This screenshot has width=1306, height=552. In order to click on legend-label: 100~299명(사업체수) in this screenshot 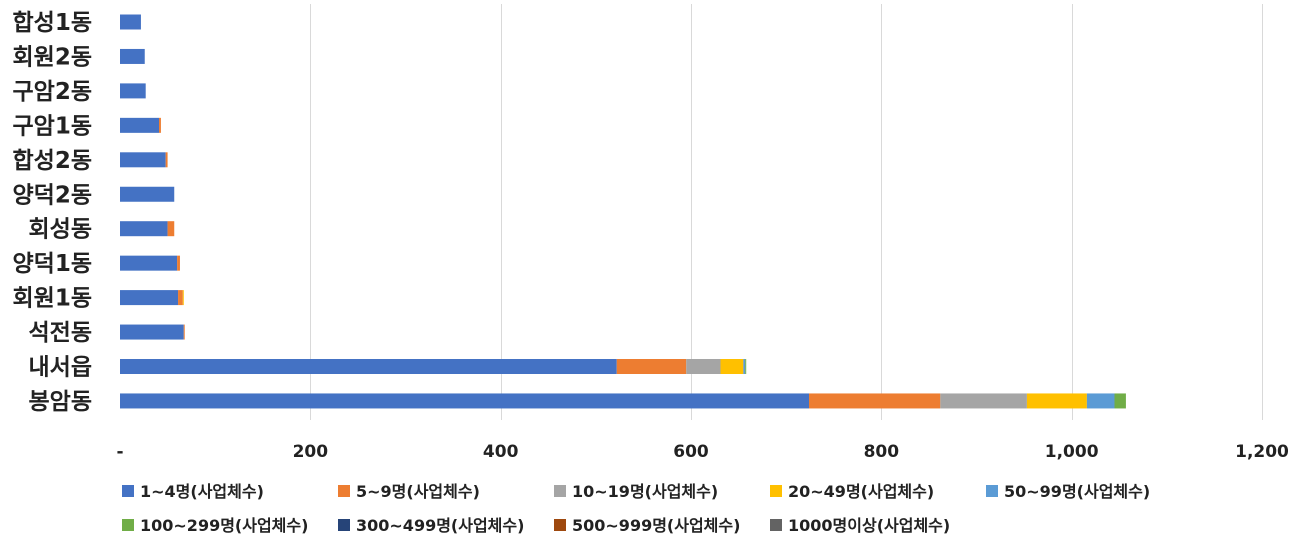, I will do `click(224, 525)`.